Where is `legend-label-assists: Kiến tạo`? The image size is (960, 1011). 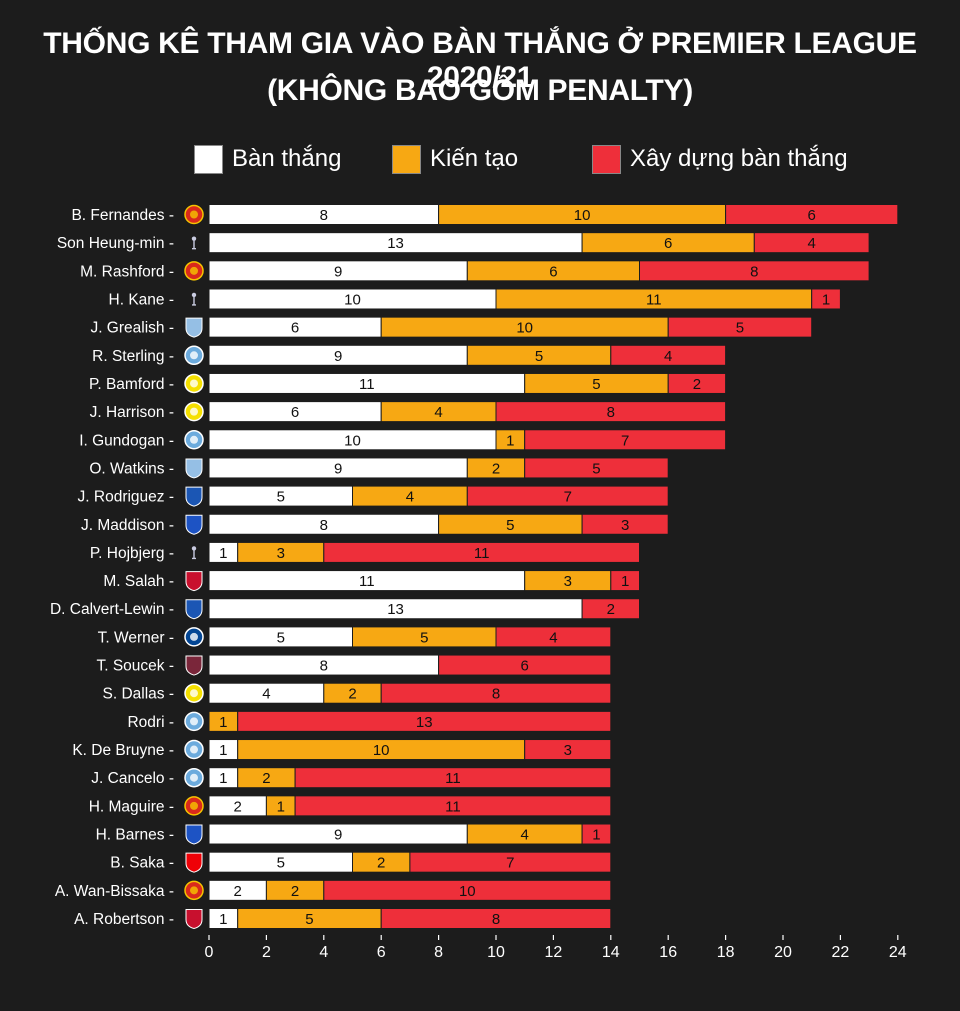 legend-label-assists: Kiến tạo is located at coordinates (474, 158).